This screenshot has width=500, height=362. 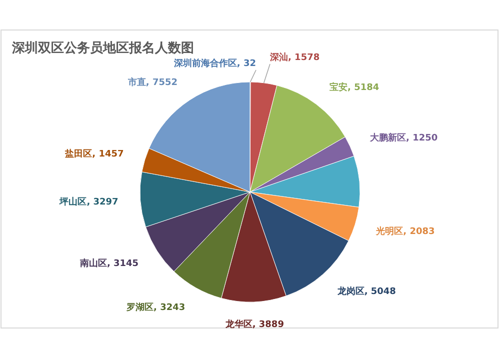 I want to click on slice-label: 龙岗区, 5048, so click(x=366, y=292).